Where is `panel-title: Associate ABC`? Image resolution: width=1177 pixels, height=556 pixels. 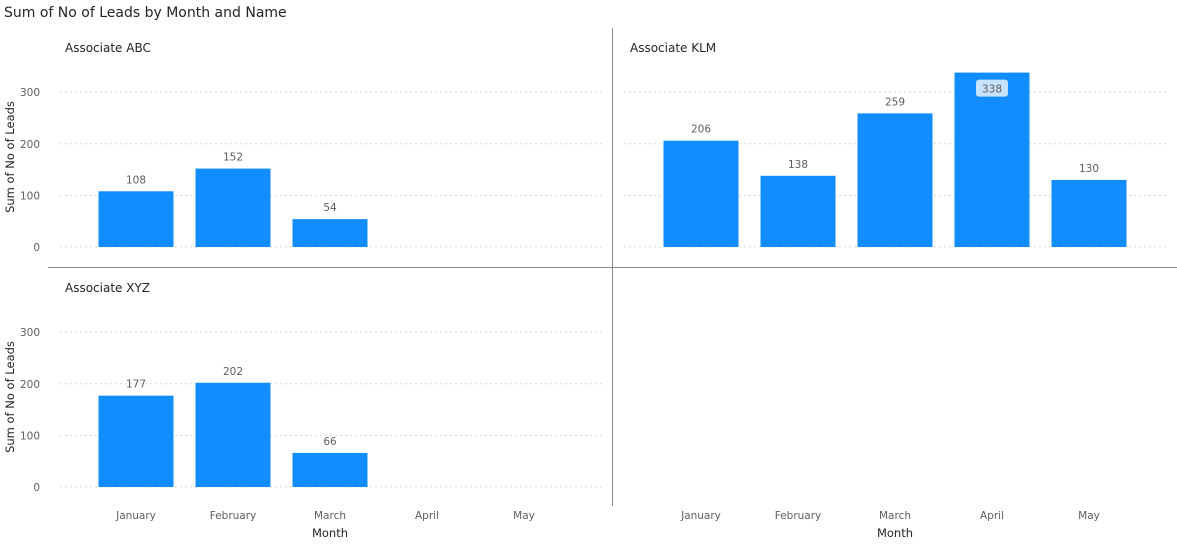 panel-title: Associate ABC is located at coordinates (108, 48).